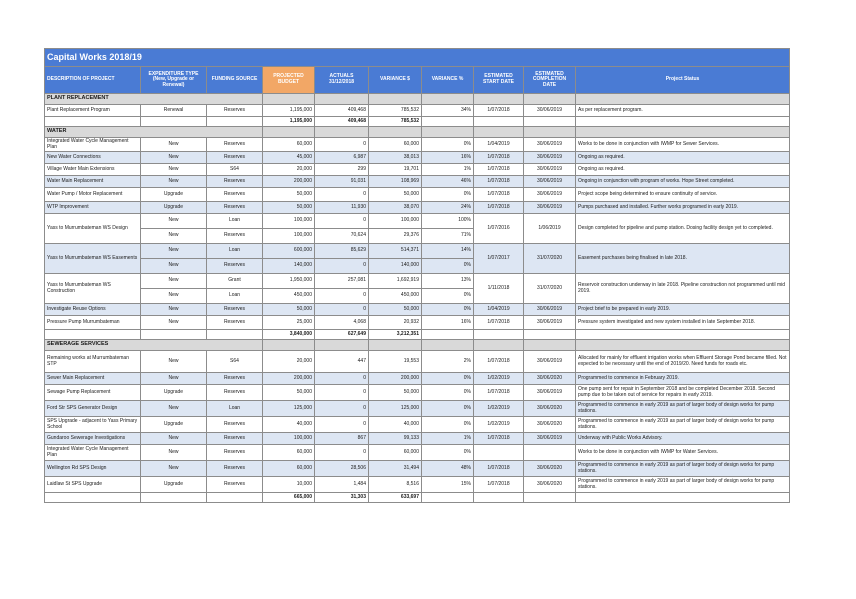  What do you see at coordinates (395, 110) in the screenshot?
I see `variance-amount: 785,532` at bounding box center [395, 110].